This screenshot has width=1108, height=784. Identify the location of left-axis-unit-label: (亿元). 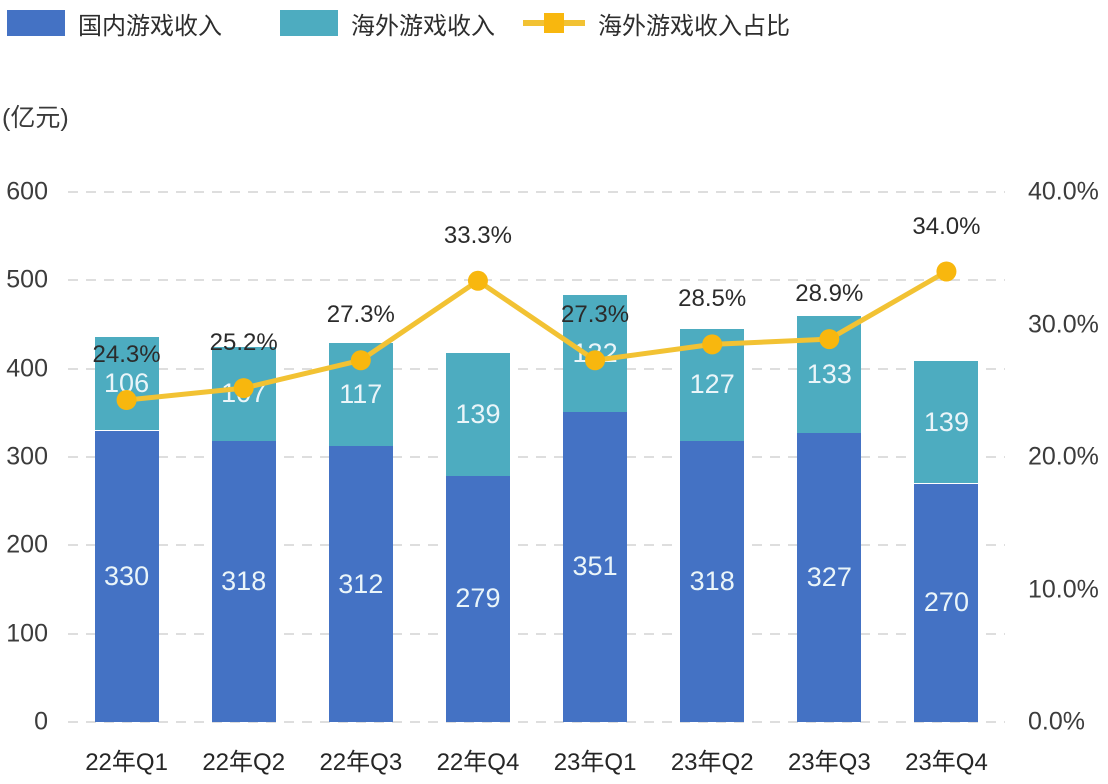
(35, 118).